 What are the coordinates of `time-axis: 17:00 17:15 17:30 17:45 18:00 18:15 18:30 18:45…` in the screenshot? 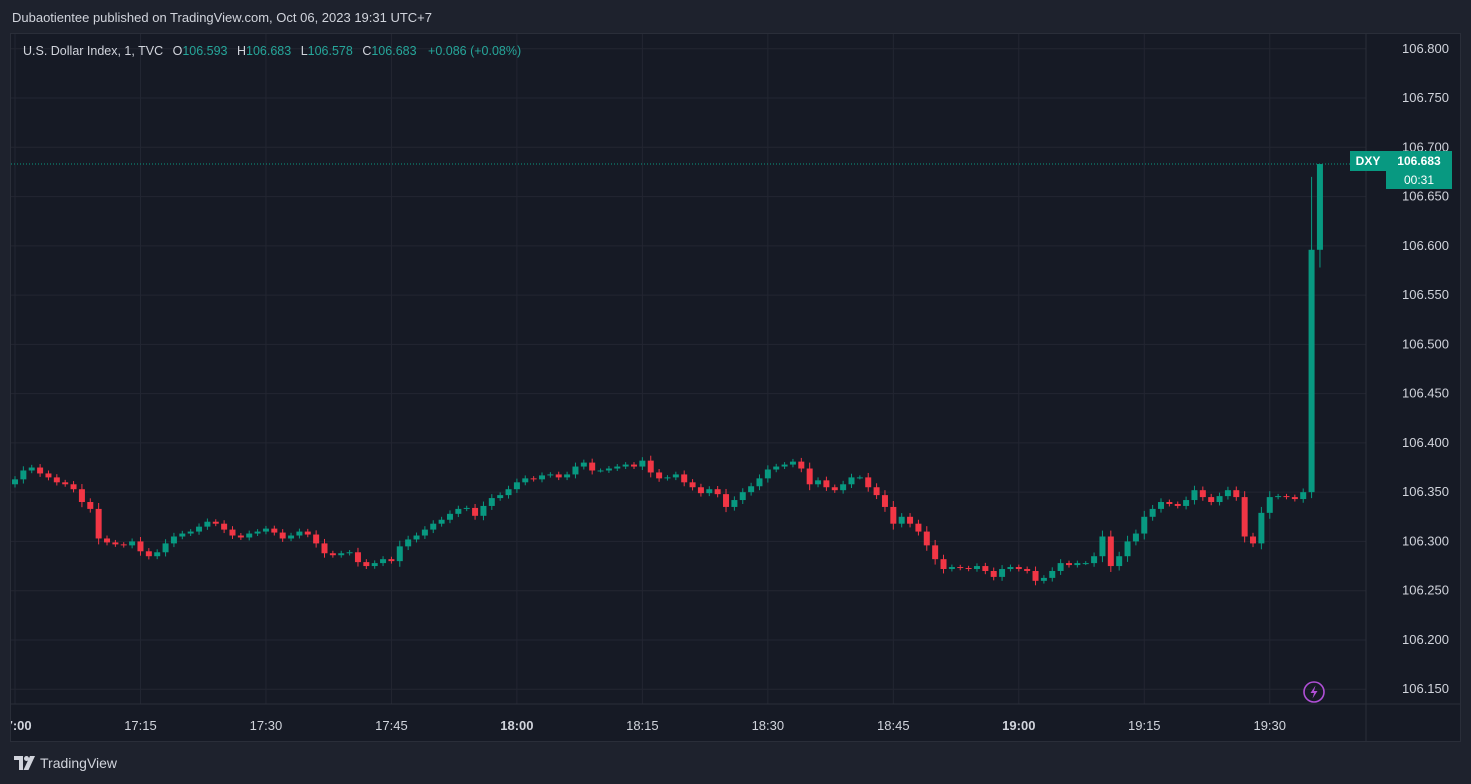 It's located at (648, 725).